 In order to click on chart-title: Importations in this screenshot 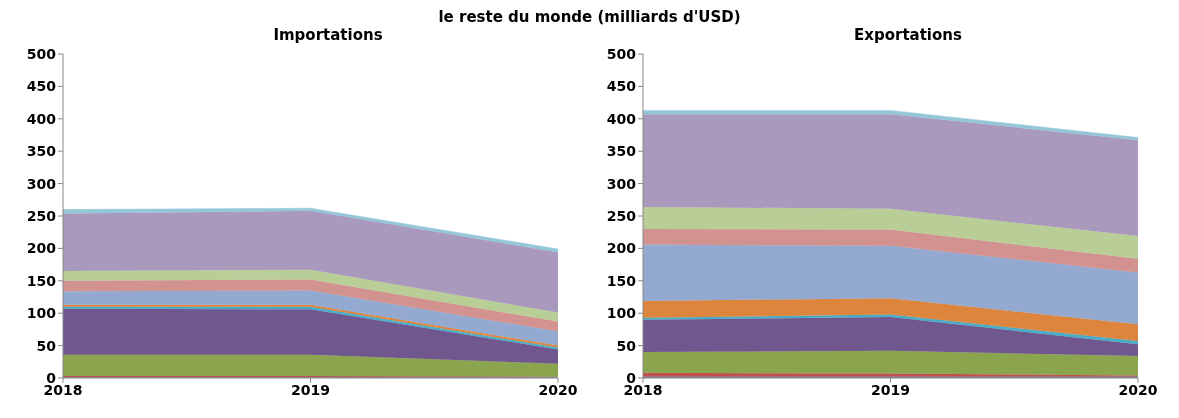, I will do `click(328, 36)`.